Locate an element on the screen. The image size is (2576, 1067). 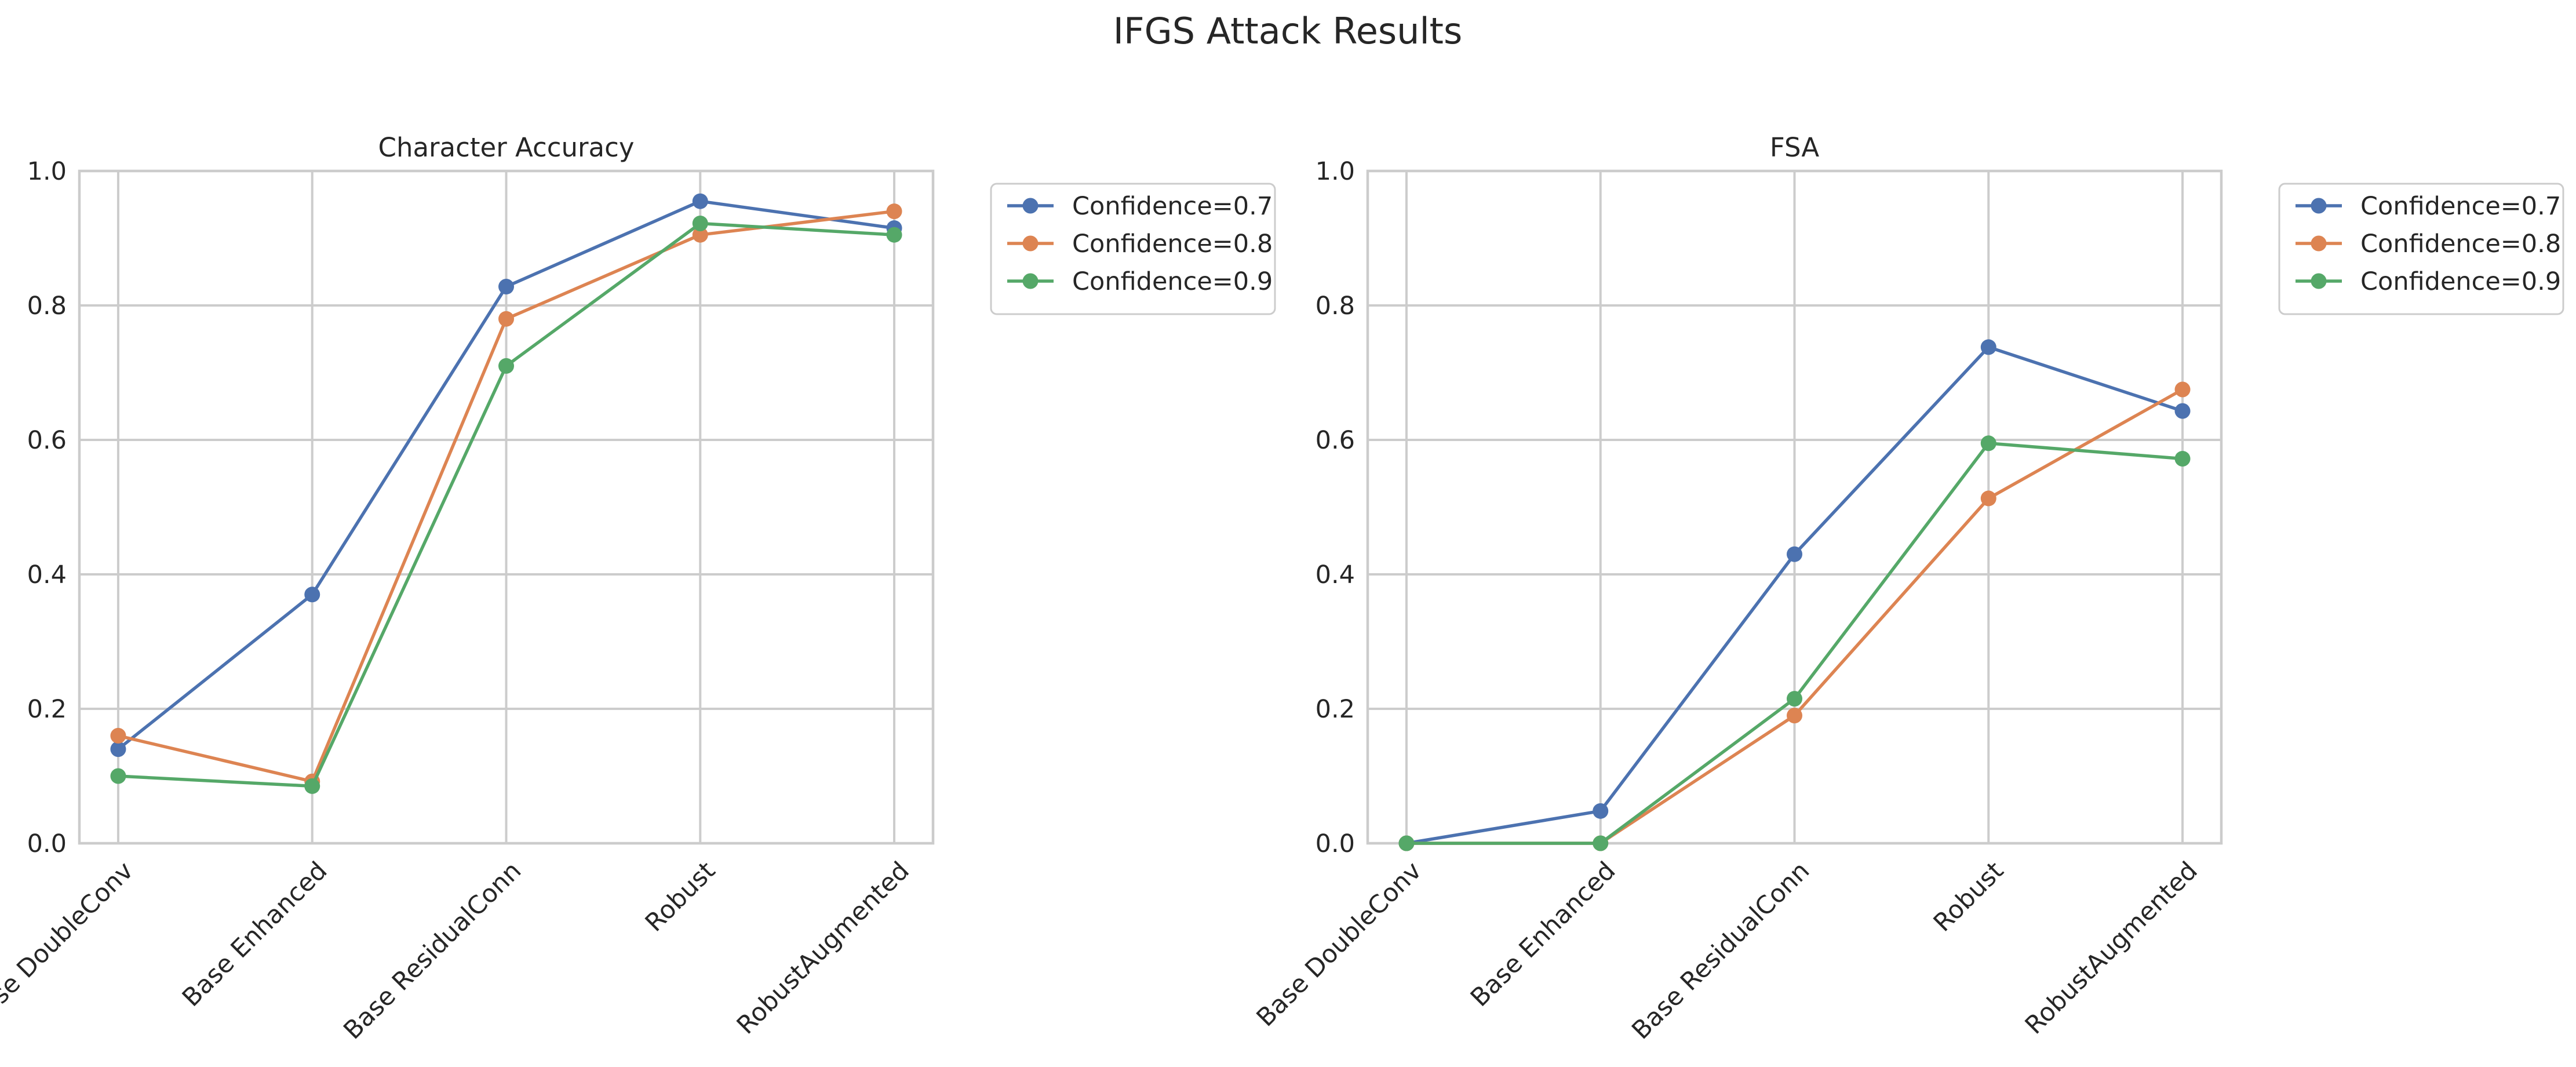
chart-title: FSA is located at coordinates (1794, 147).